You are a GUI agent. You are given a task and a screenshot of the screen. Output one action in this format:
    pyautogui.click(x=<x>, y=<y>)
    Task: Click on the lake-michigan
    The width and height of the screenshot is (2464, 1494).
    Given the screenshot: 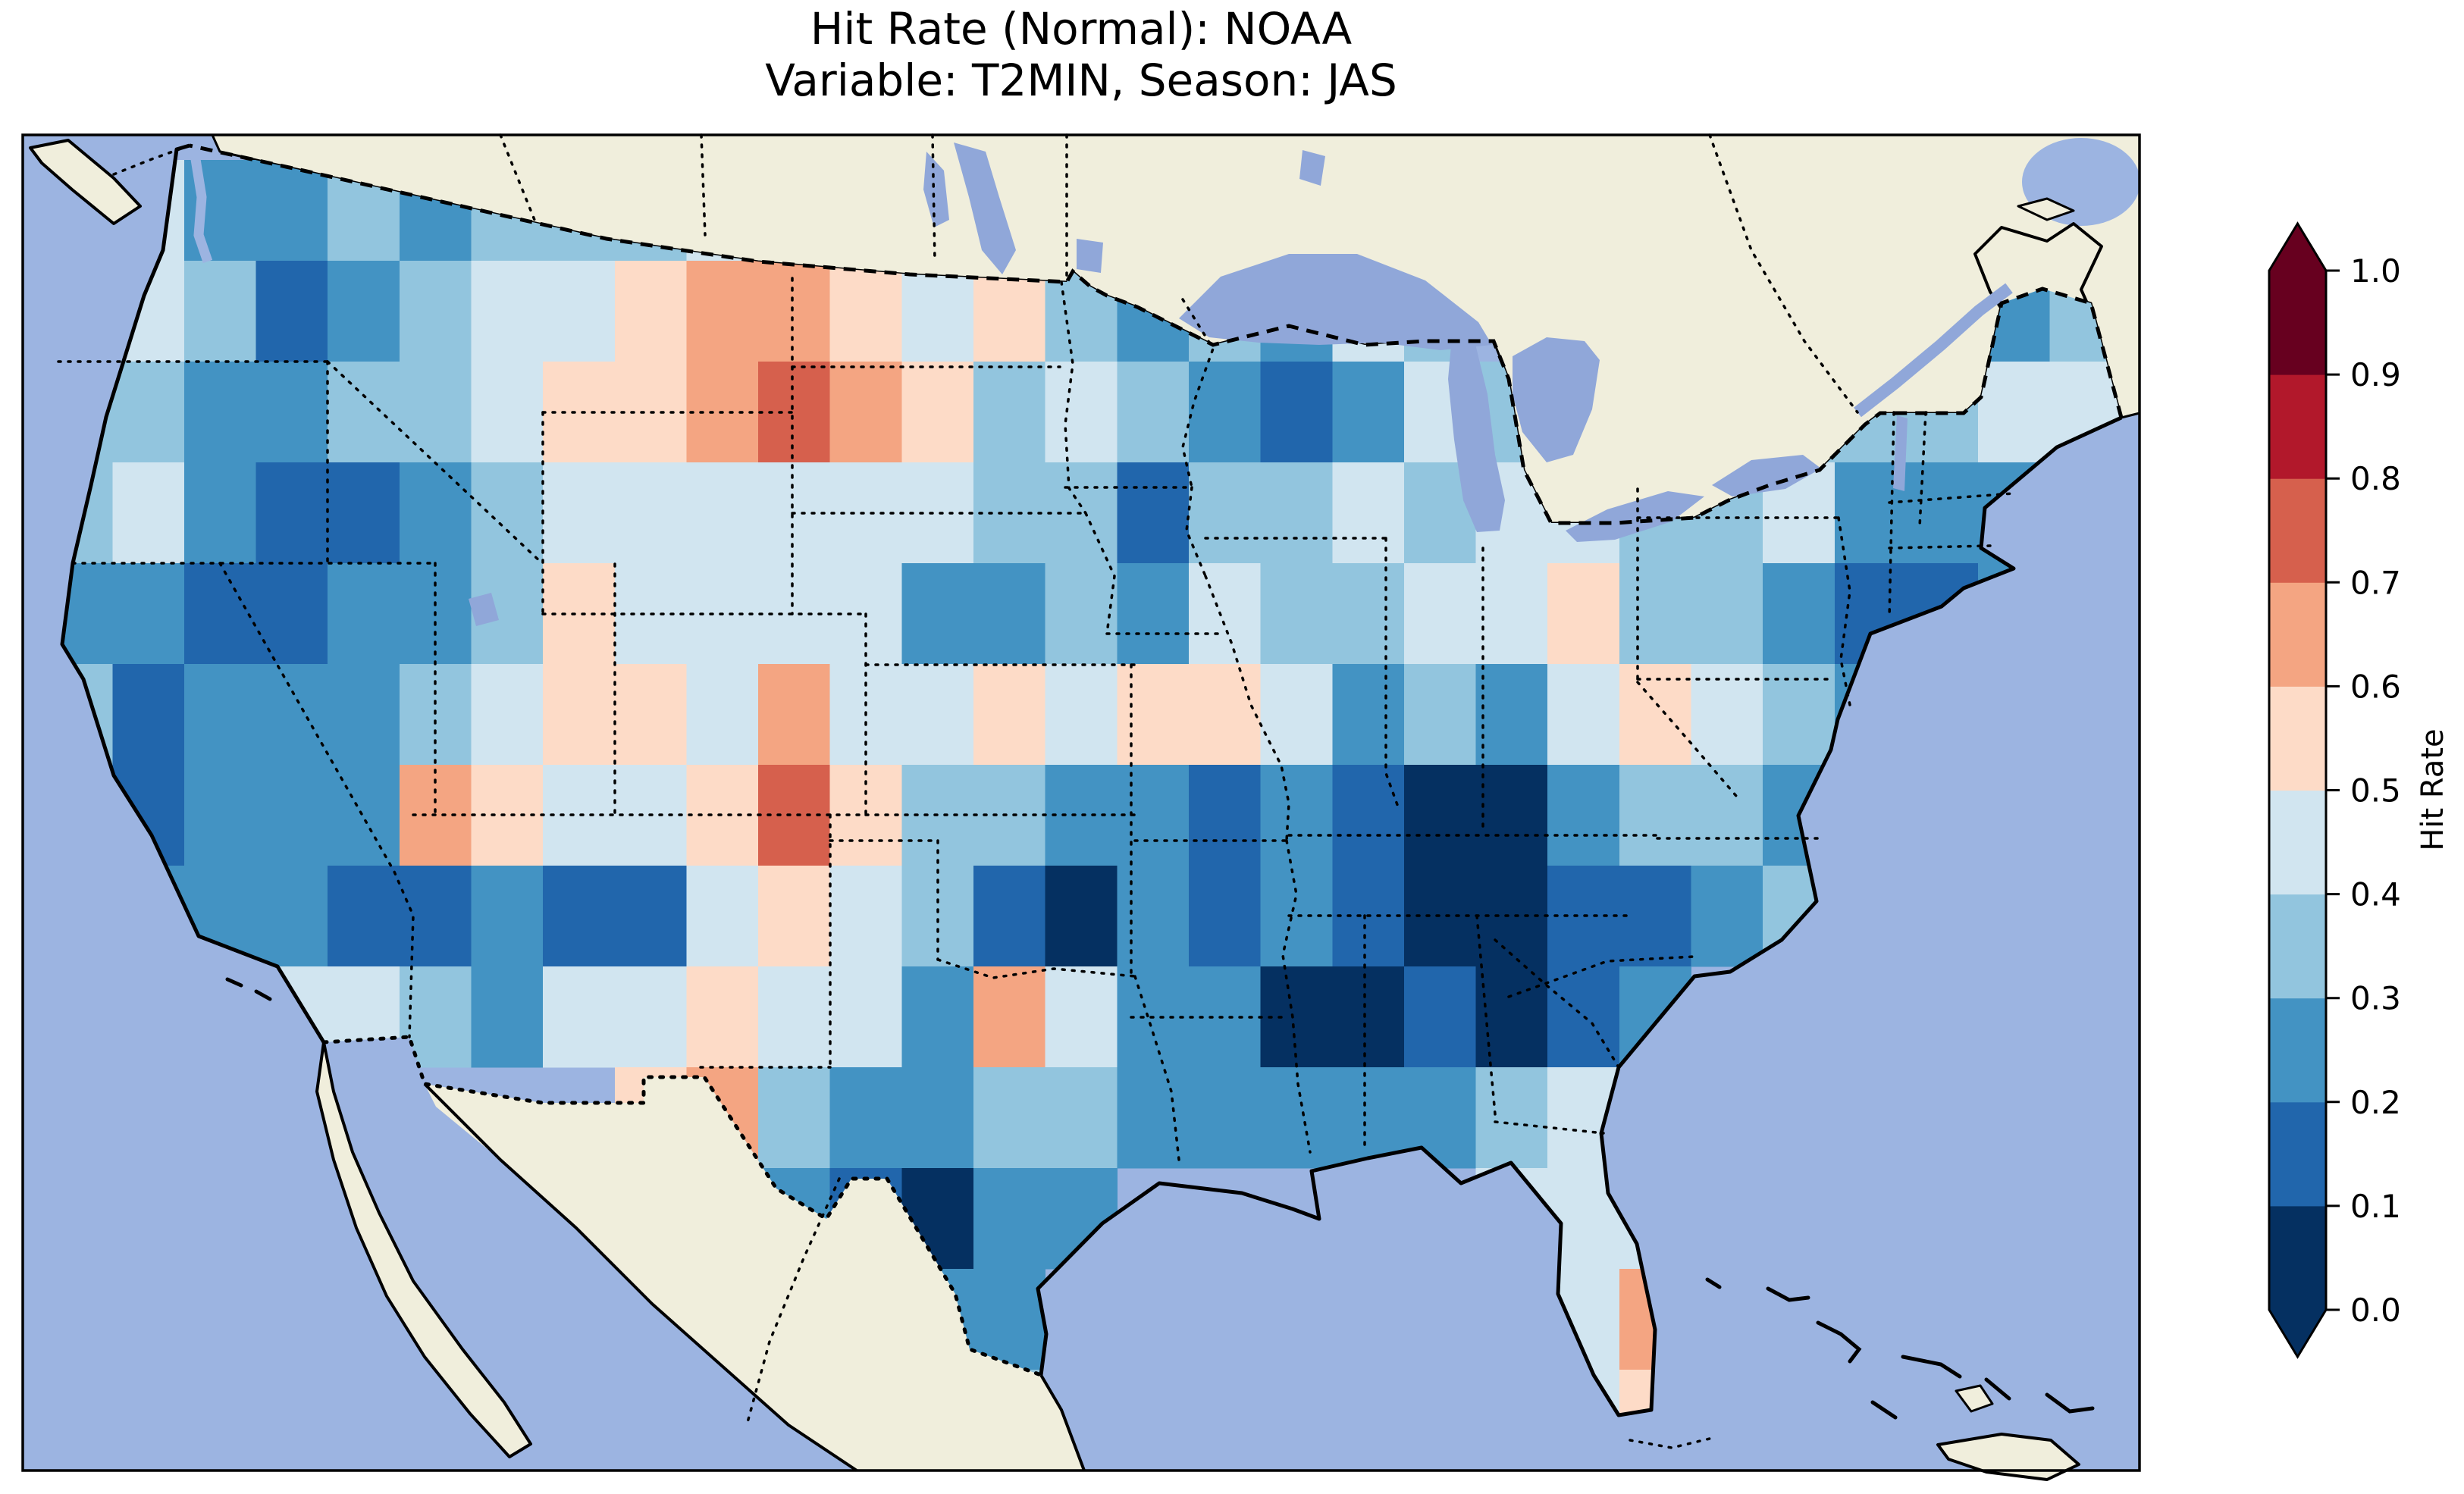 What is the action you would take?
    pyautogui.click(x=1476, y=434)
    